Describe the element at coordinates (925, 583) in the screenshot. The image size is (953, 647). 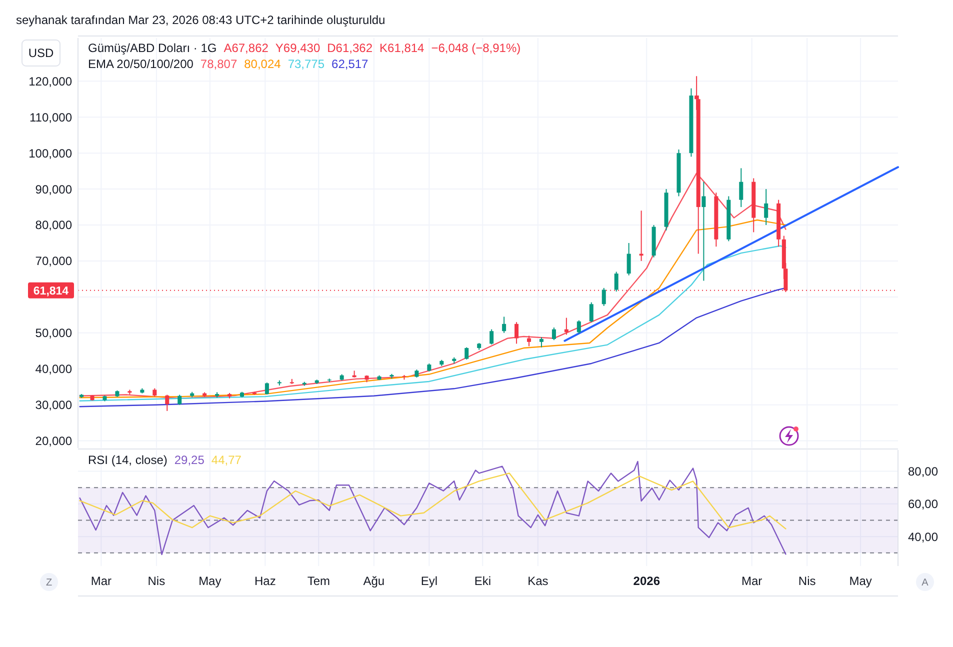
I see `text: A` at that location.